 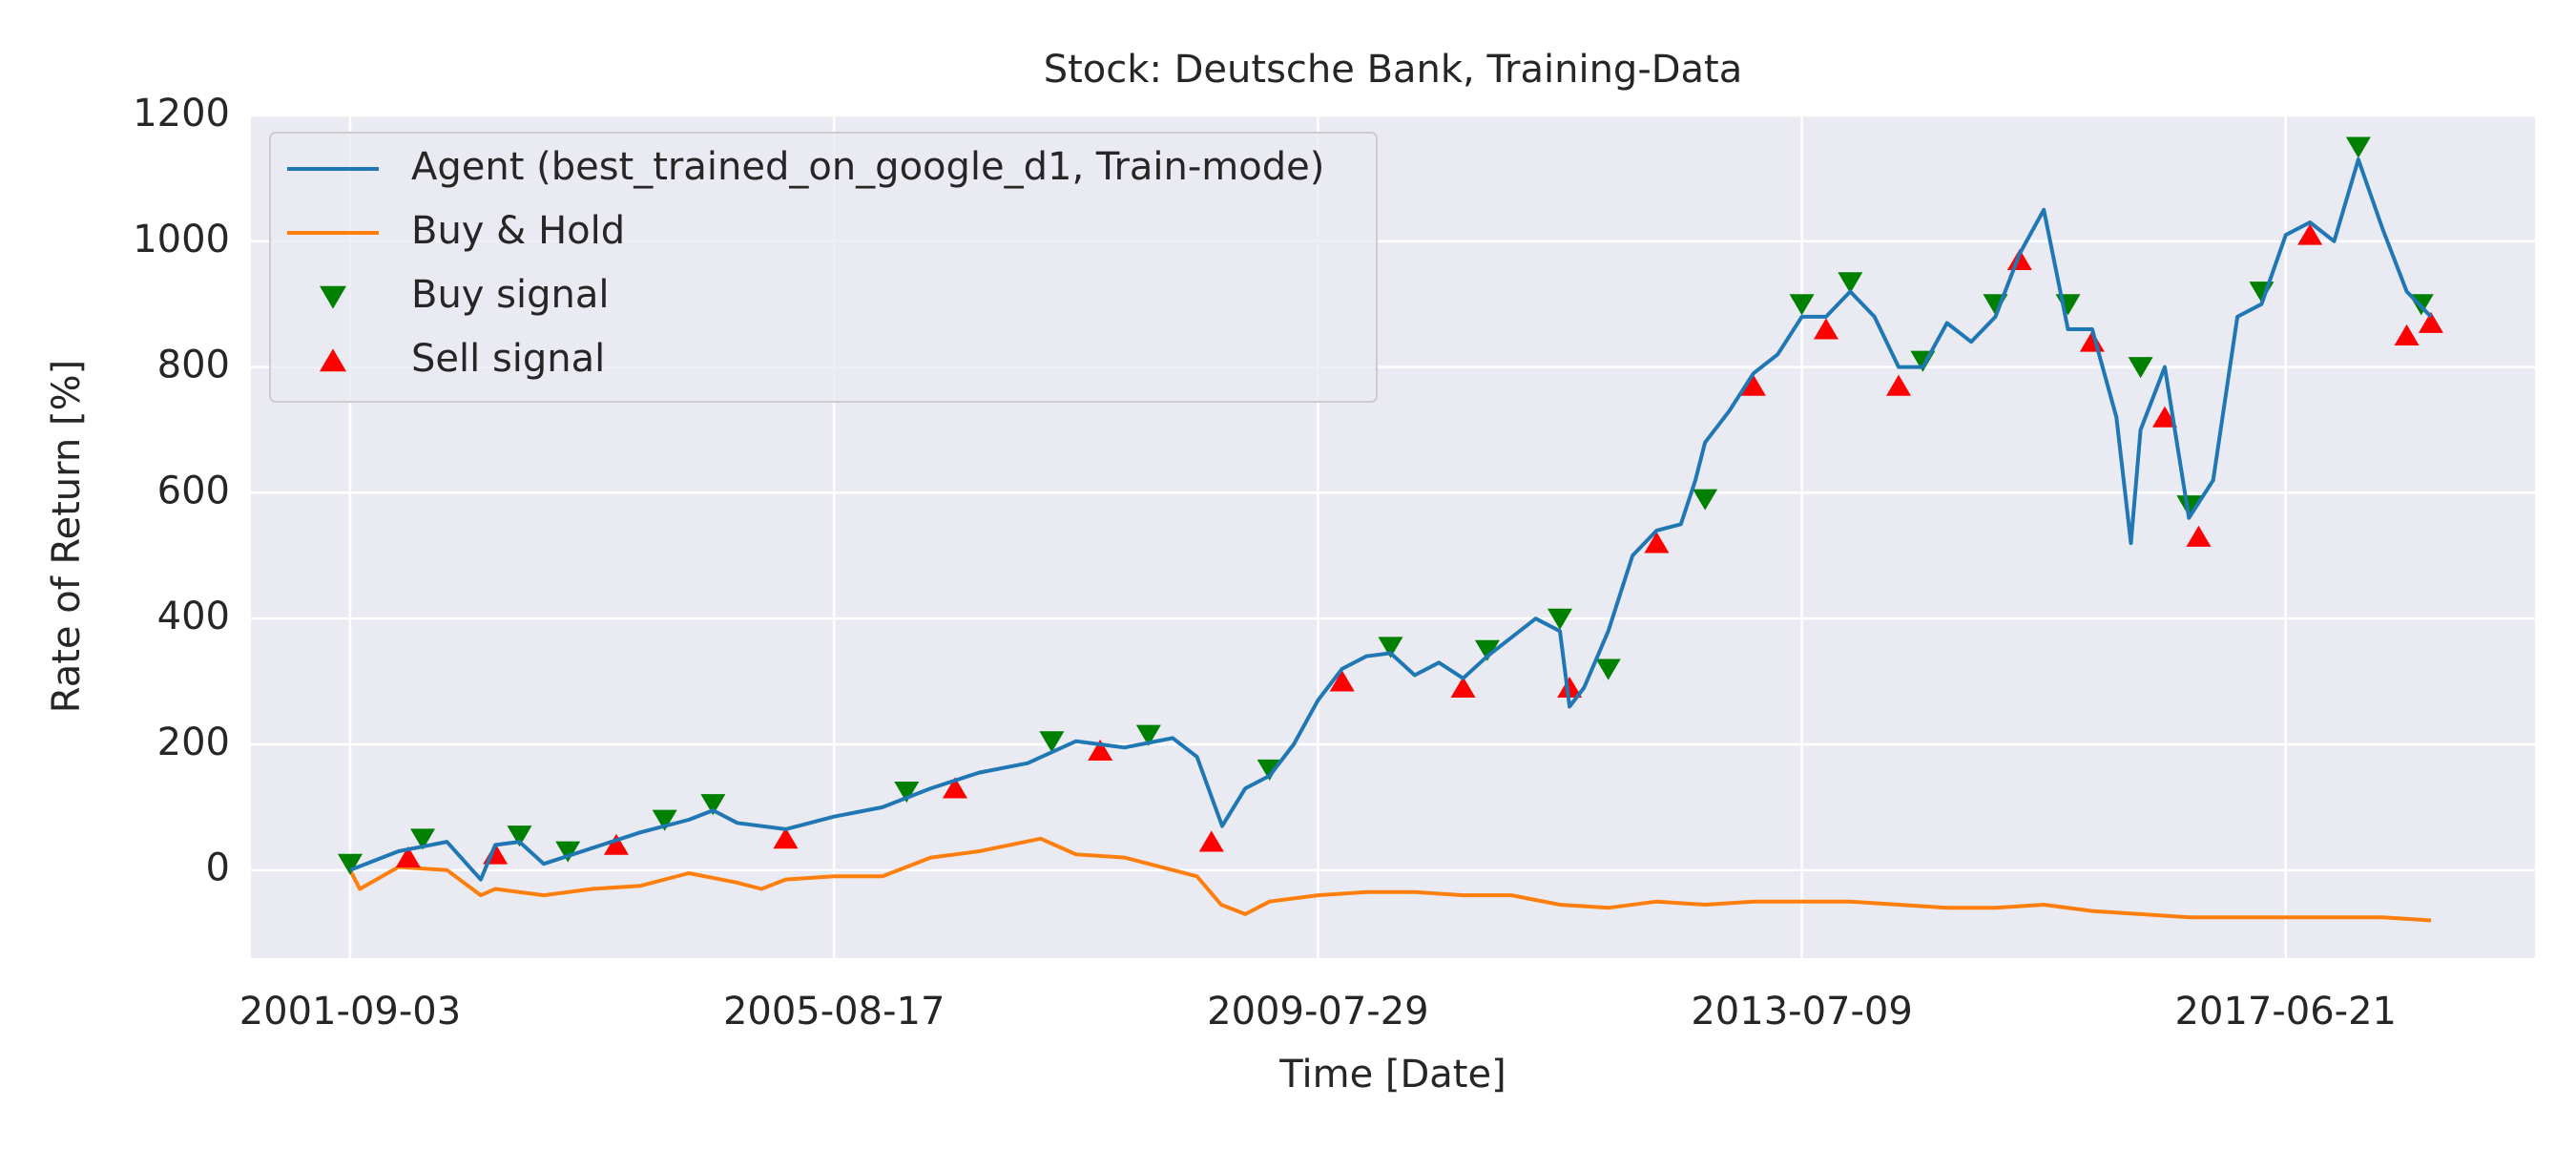 I want to click on x-axis-label: Time [Date], so click(x=1392, y=1075).